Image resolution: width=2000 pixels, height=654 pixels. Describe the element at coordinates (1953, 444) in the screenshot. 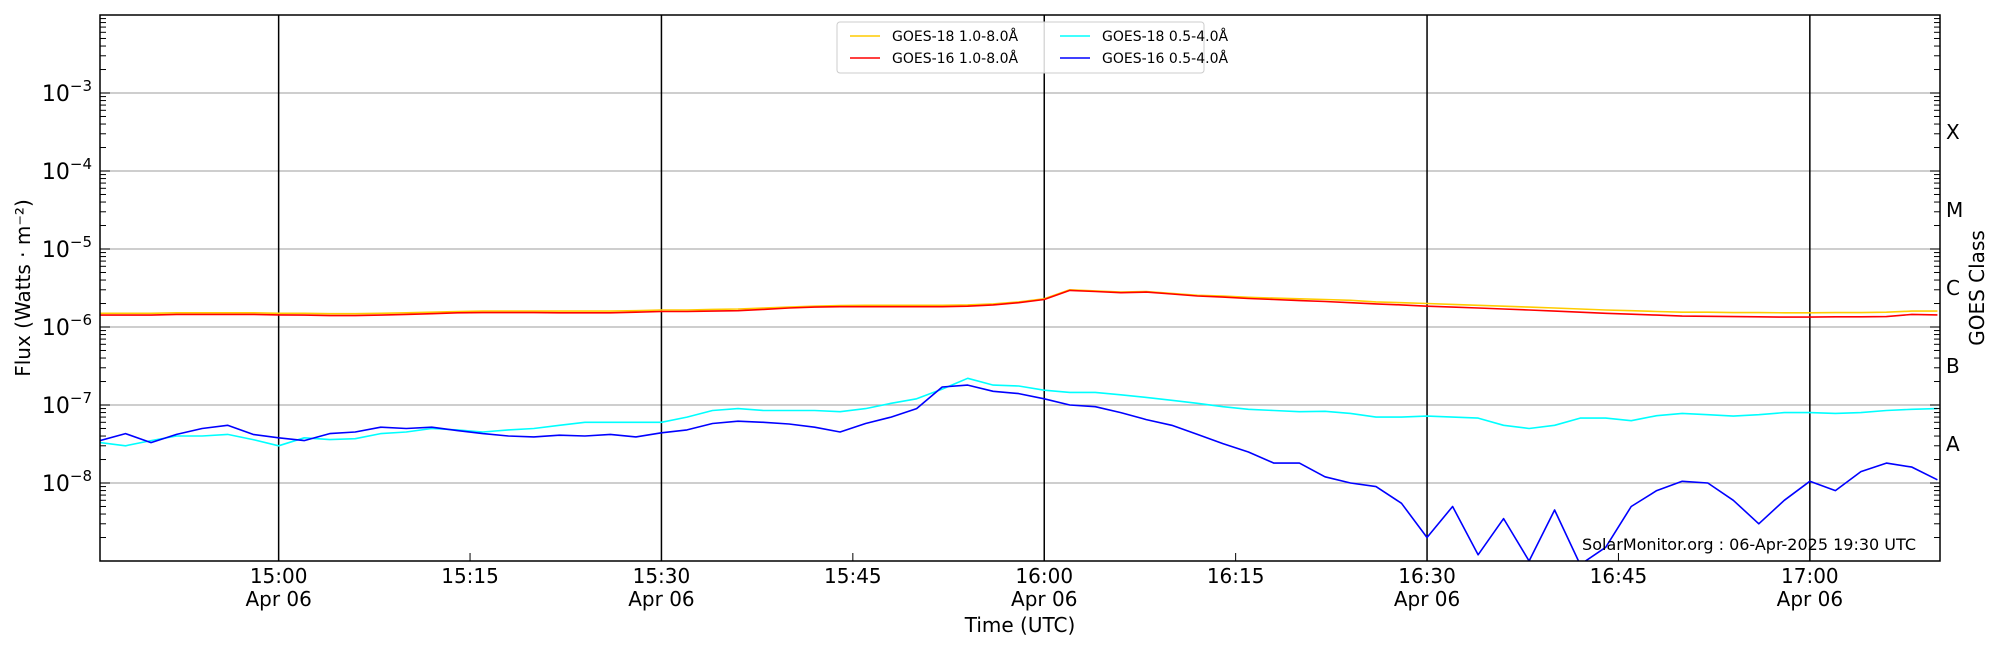

I see `goes-class-label: A` at that location.